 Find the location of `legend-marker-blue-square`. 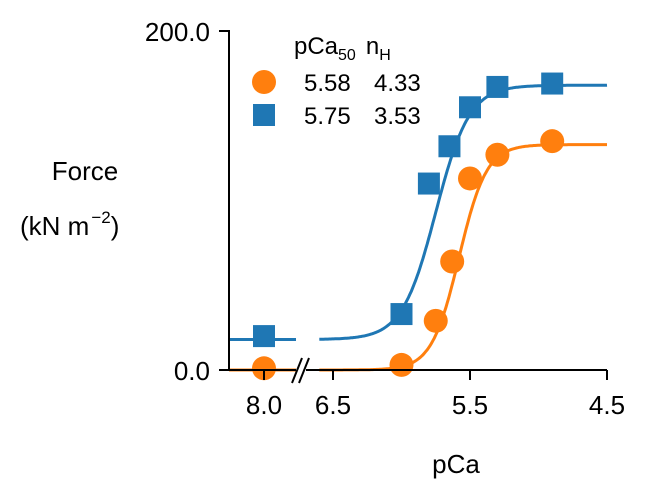

legend-marker-blue-square is located at coordinates (264, 115).